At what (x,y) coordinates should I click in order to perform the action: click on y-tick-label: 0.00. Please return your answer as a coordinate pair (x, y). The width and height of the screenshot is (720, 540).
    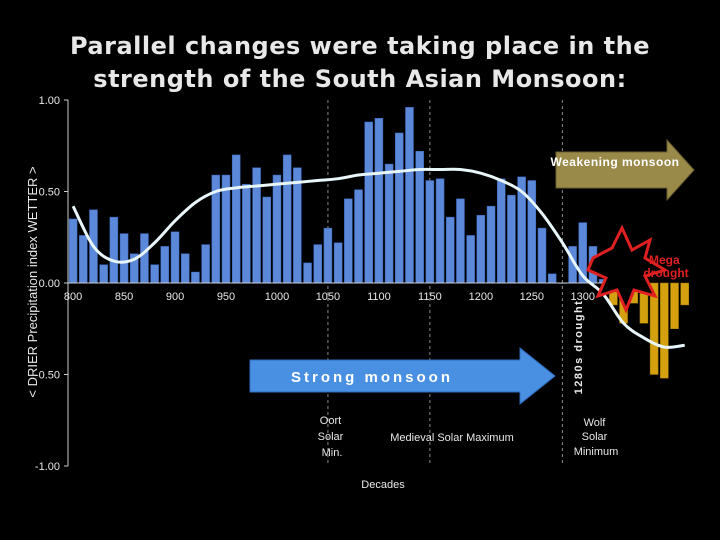
    Looking at the image, I should click on (49, 284).